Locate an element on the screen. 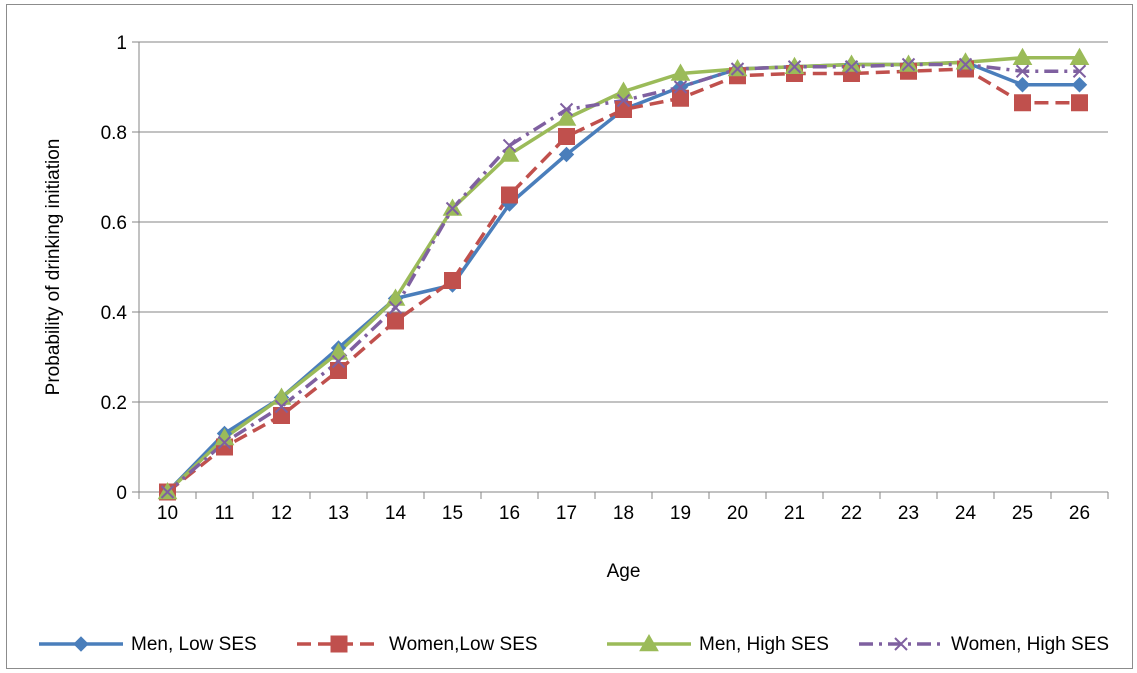 The width and height of the screenshot is (1137, 673). x-tick-label: 10 is located at coordinates (167, 513).